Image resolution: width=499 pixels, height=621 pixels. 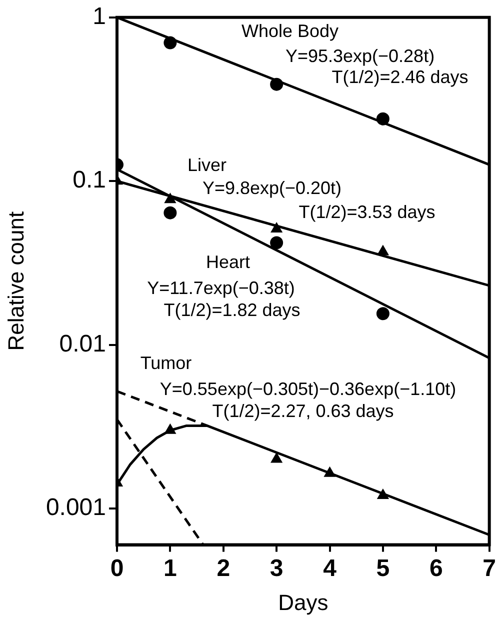 I want to click on y-tick-label: 0.1, so click(x=89, y=180).